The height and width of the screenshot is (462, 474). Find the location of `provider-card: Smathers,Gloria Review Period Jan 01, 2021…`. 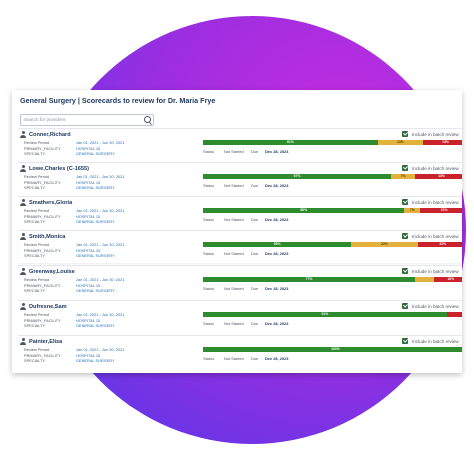

provider-card: Smathers,Gloria Review Period Jan 01, 2021… is located at coordinates (240, 212).